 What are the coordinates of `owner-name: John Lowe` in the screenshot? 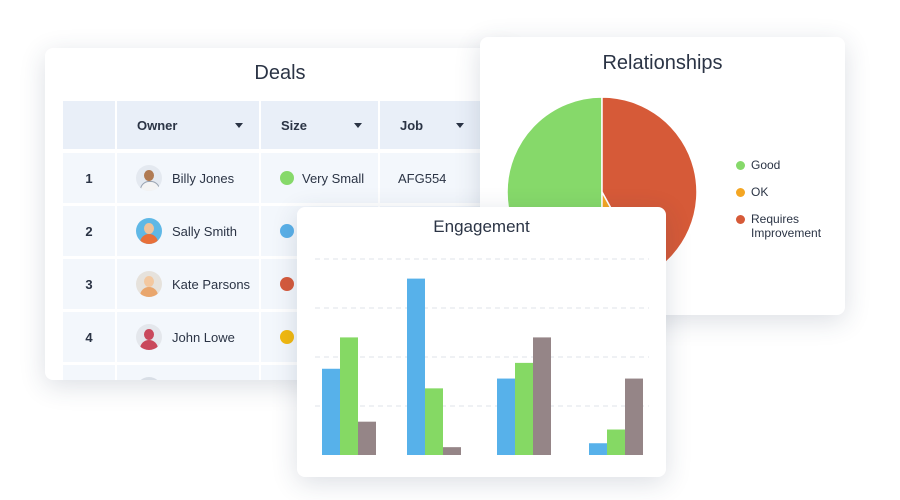 It's located at (203, 337).